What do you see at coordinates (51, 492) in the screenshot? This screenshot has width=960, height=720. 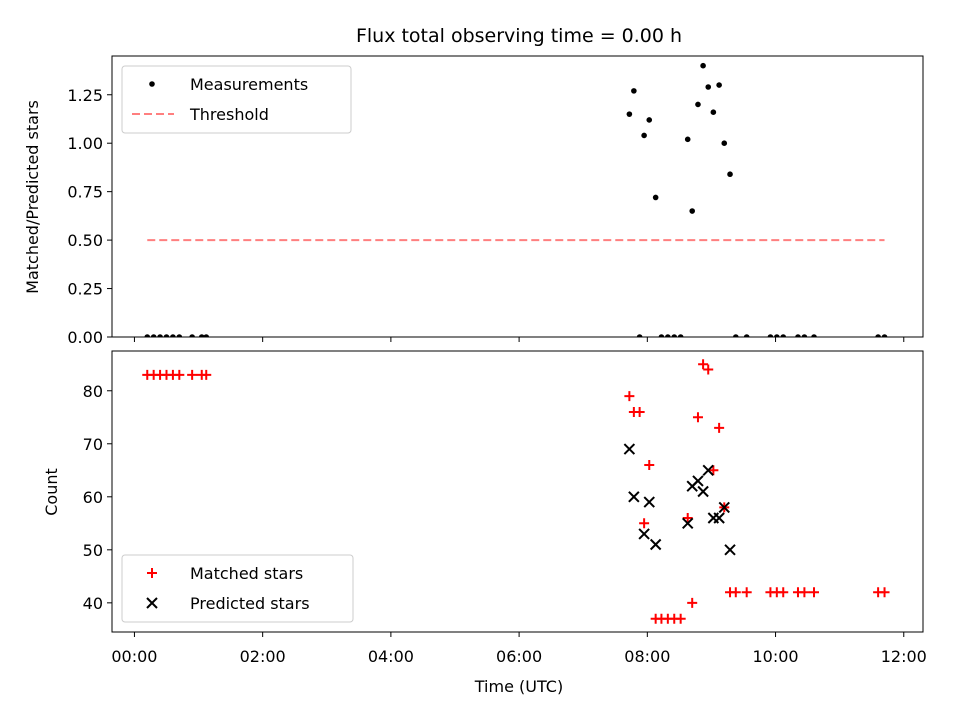 I see `bottom-y-axis-label: Count` at bounding box center [51, 492].